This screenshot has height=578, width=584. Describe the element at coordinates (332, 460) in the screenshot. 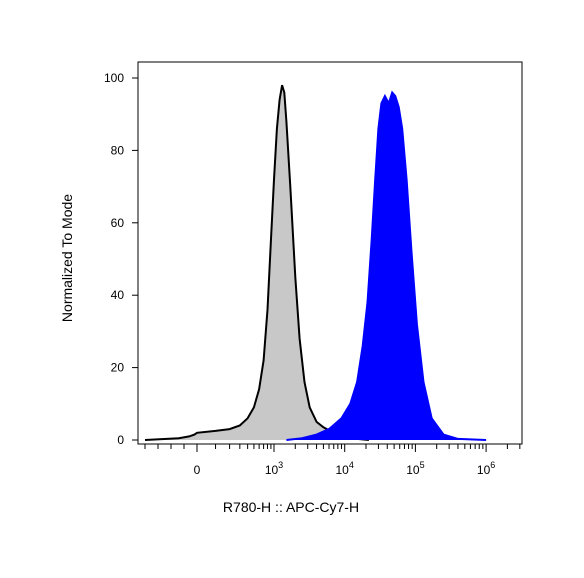

I see `x-axis: 0 10³ 10⁴ 10⁵ 10⁶` at that location.